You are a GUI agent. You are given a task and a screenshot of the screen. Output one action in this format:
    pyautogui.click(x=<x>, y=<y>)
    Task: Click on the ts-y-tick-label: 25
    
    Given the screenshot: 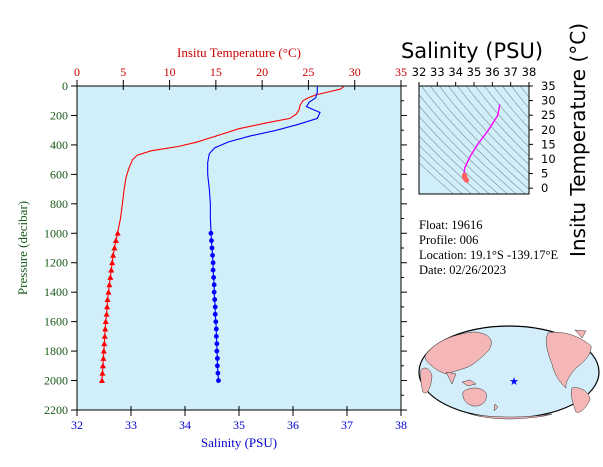 What is the action you would take?
    pyautogui.click(x=548, y=115)
    